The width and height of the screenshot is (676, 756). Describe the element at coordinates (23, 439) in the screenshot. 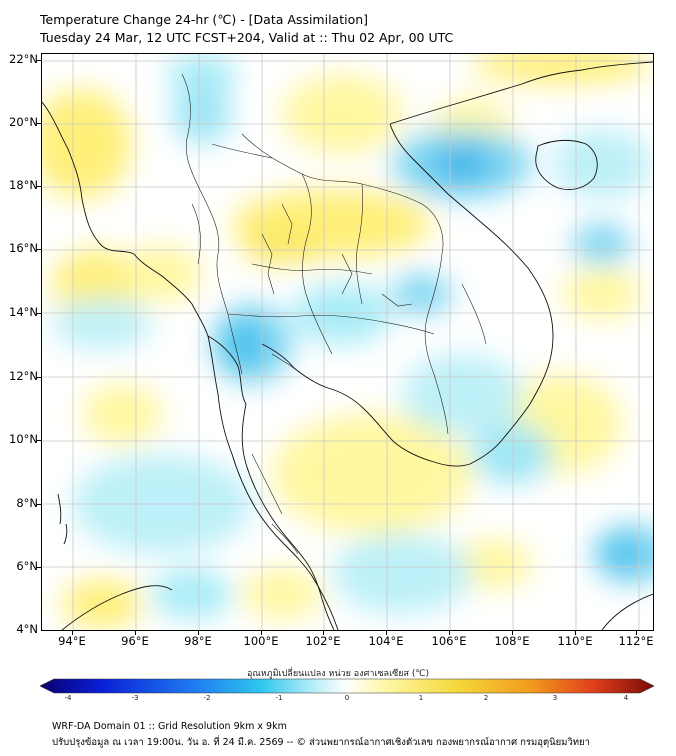

I see `lat-label: 10°N` at that location.